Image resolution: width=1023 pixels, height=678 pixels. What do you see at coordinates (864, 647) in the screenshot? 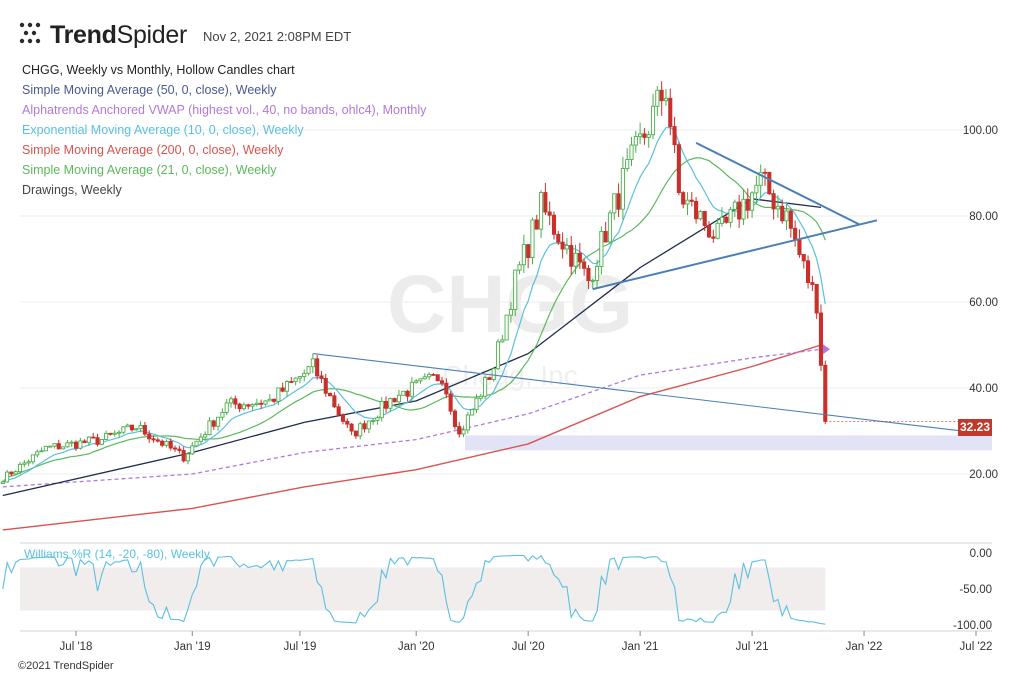
I see `x-tick-label: Jan '22` at bounding box center [864, 647].